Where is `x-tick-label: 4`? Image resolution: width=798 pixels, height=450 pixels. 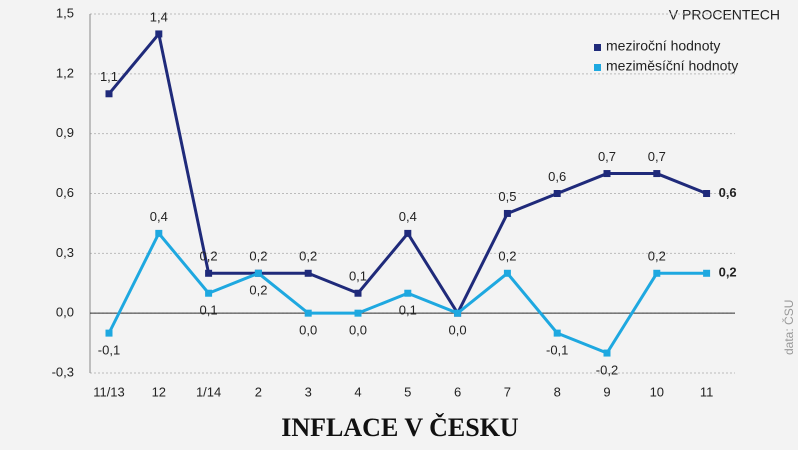 x-tick-label: 4 is located at coordinates (357, 391).